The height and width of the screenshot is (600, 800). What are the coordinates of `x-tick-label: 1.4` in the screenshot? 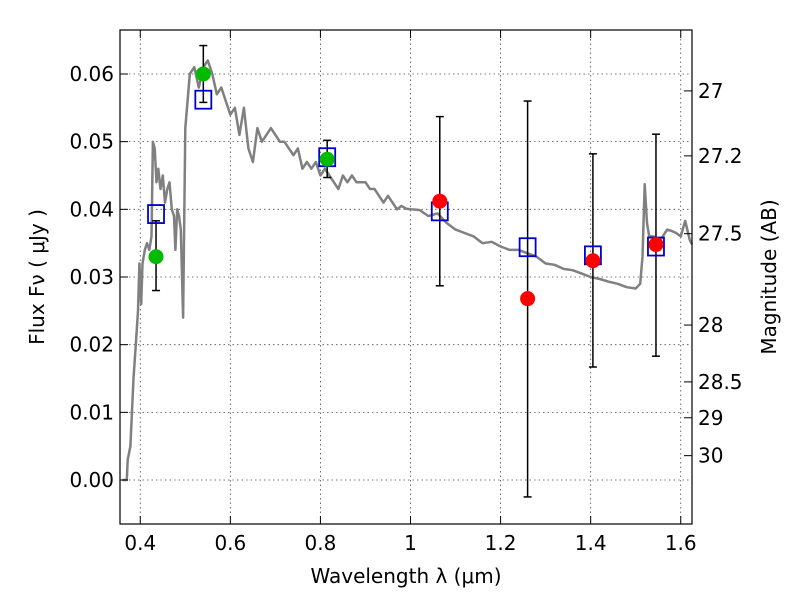 It's located at (591, 543).